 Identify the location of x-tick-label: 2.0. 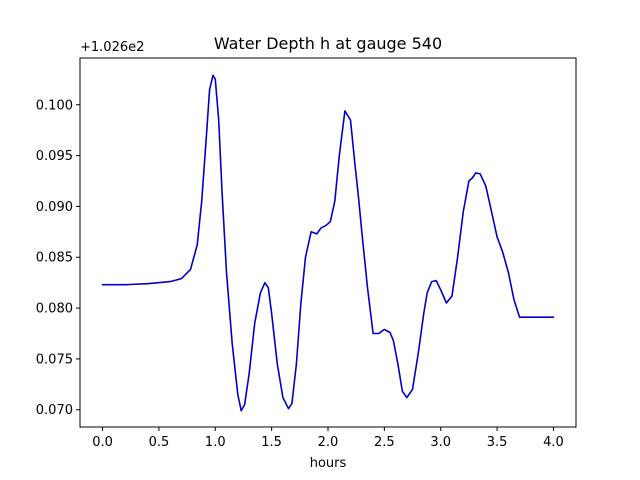
(328, 442).